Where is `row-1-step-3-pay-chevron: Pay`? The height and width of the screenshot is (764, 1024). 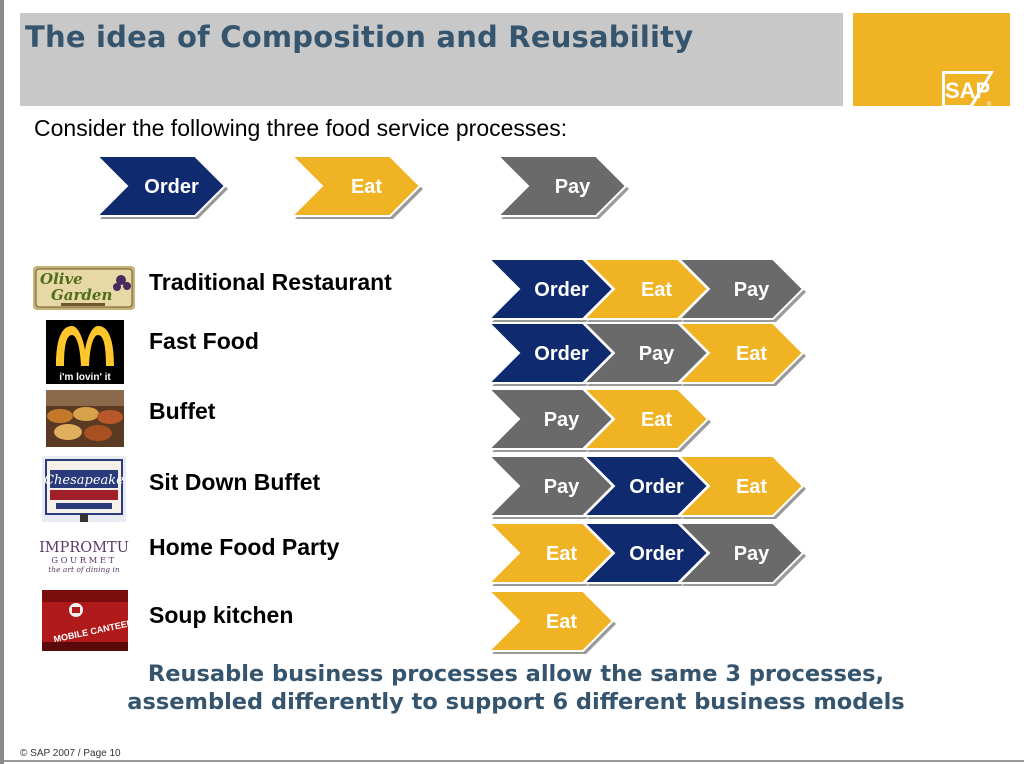
row-1-step-3-pay-chevron: Pay is located at coordinates (741, 290).